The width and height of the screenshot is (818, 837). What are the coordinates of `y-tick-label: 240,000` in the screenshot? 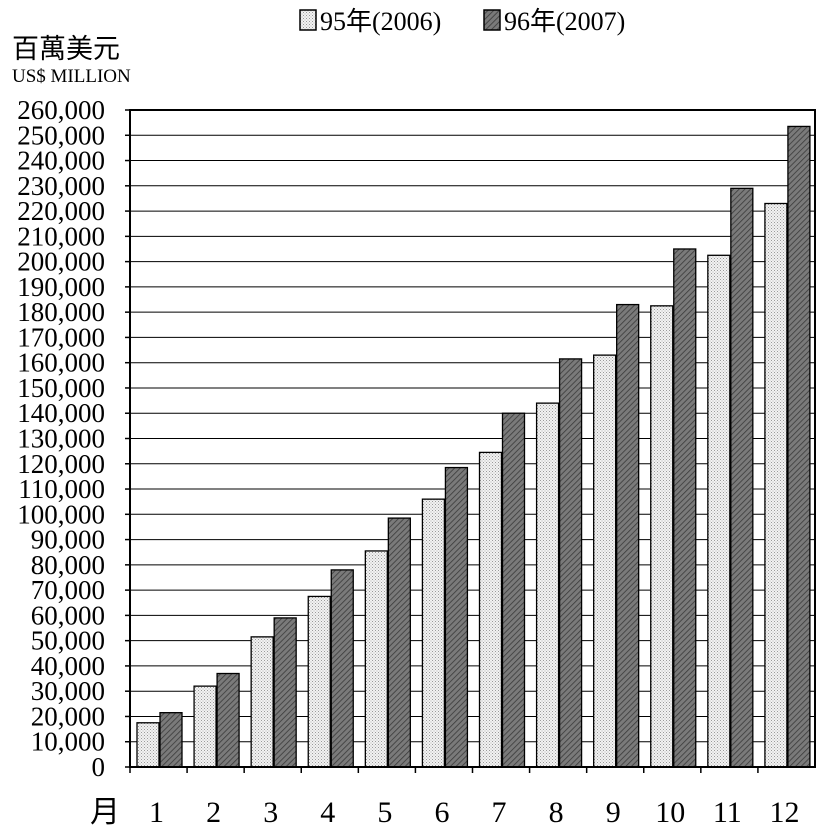 It's located at (61, 161).